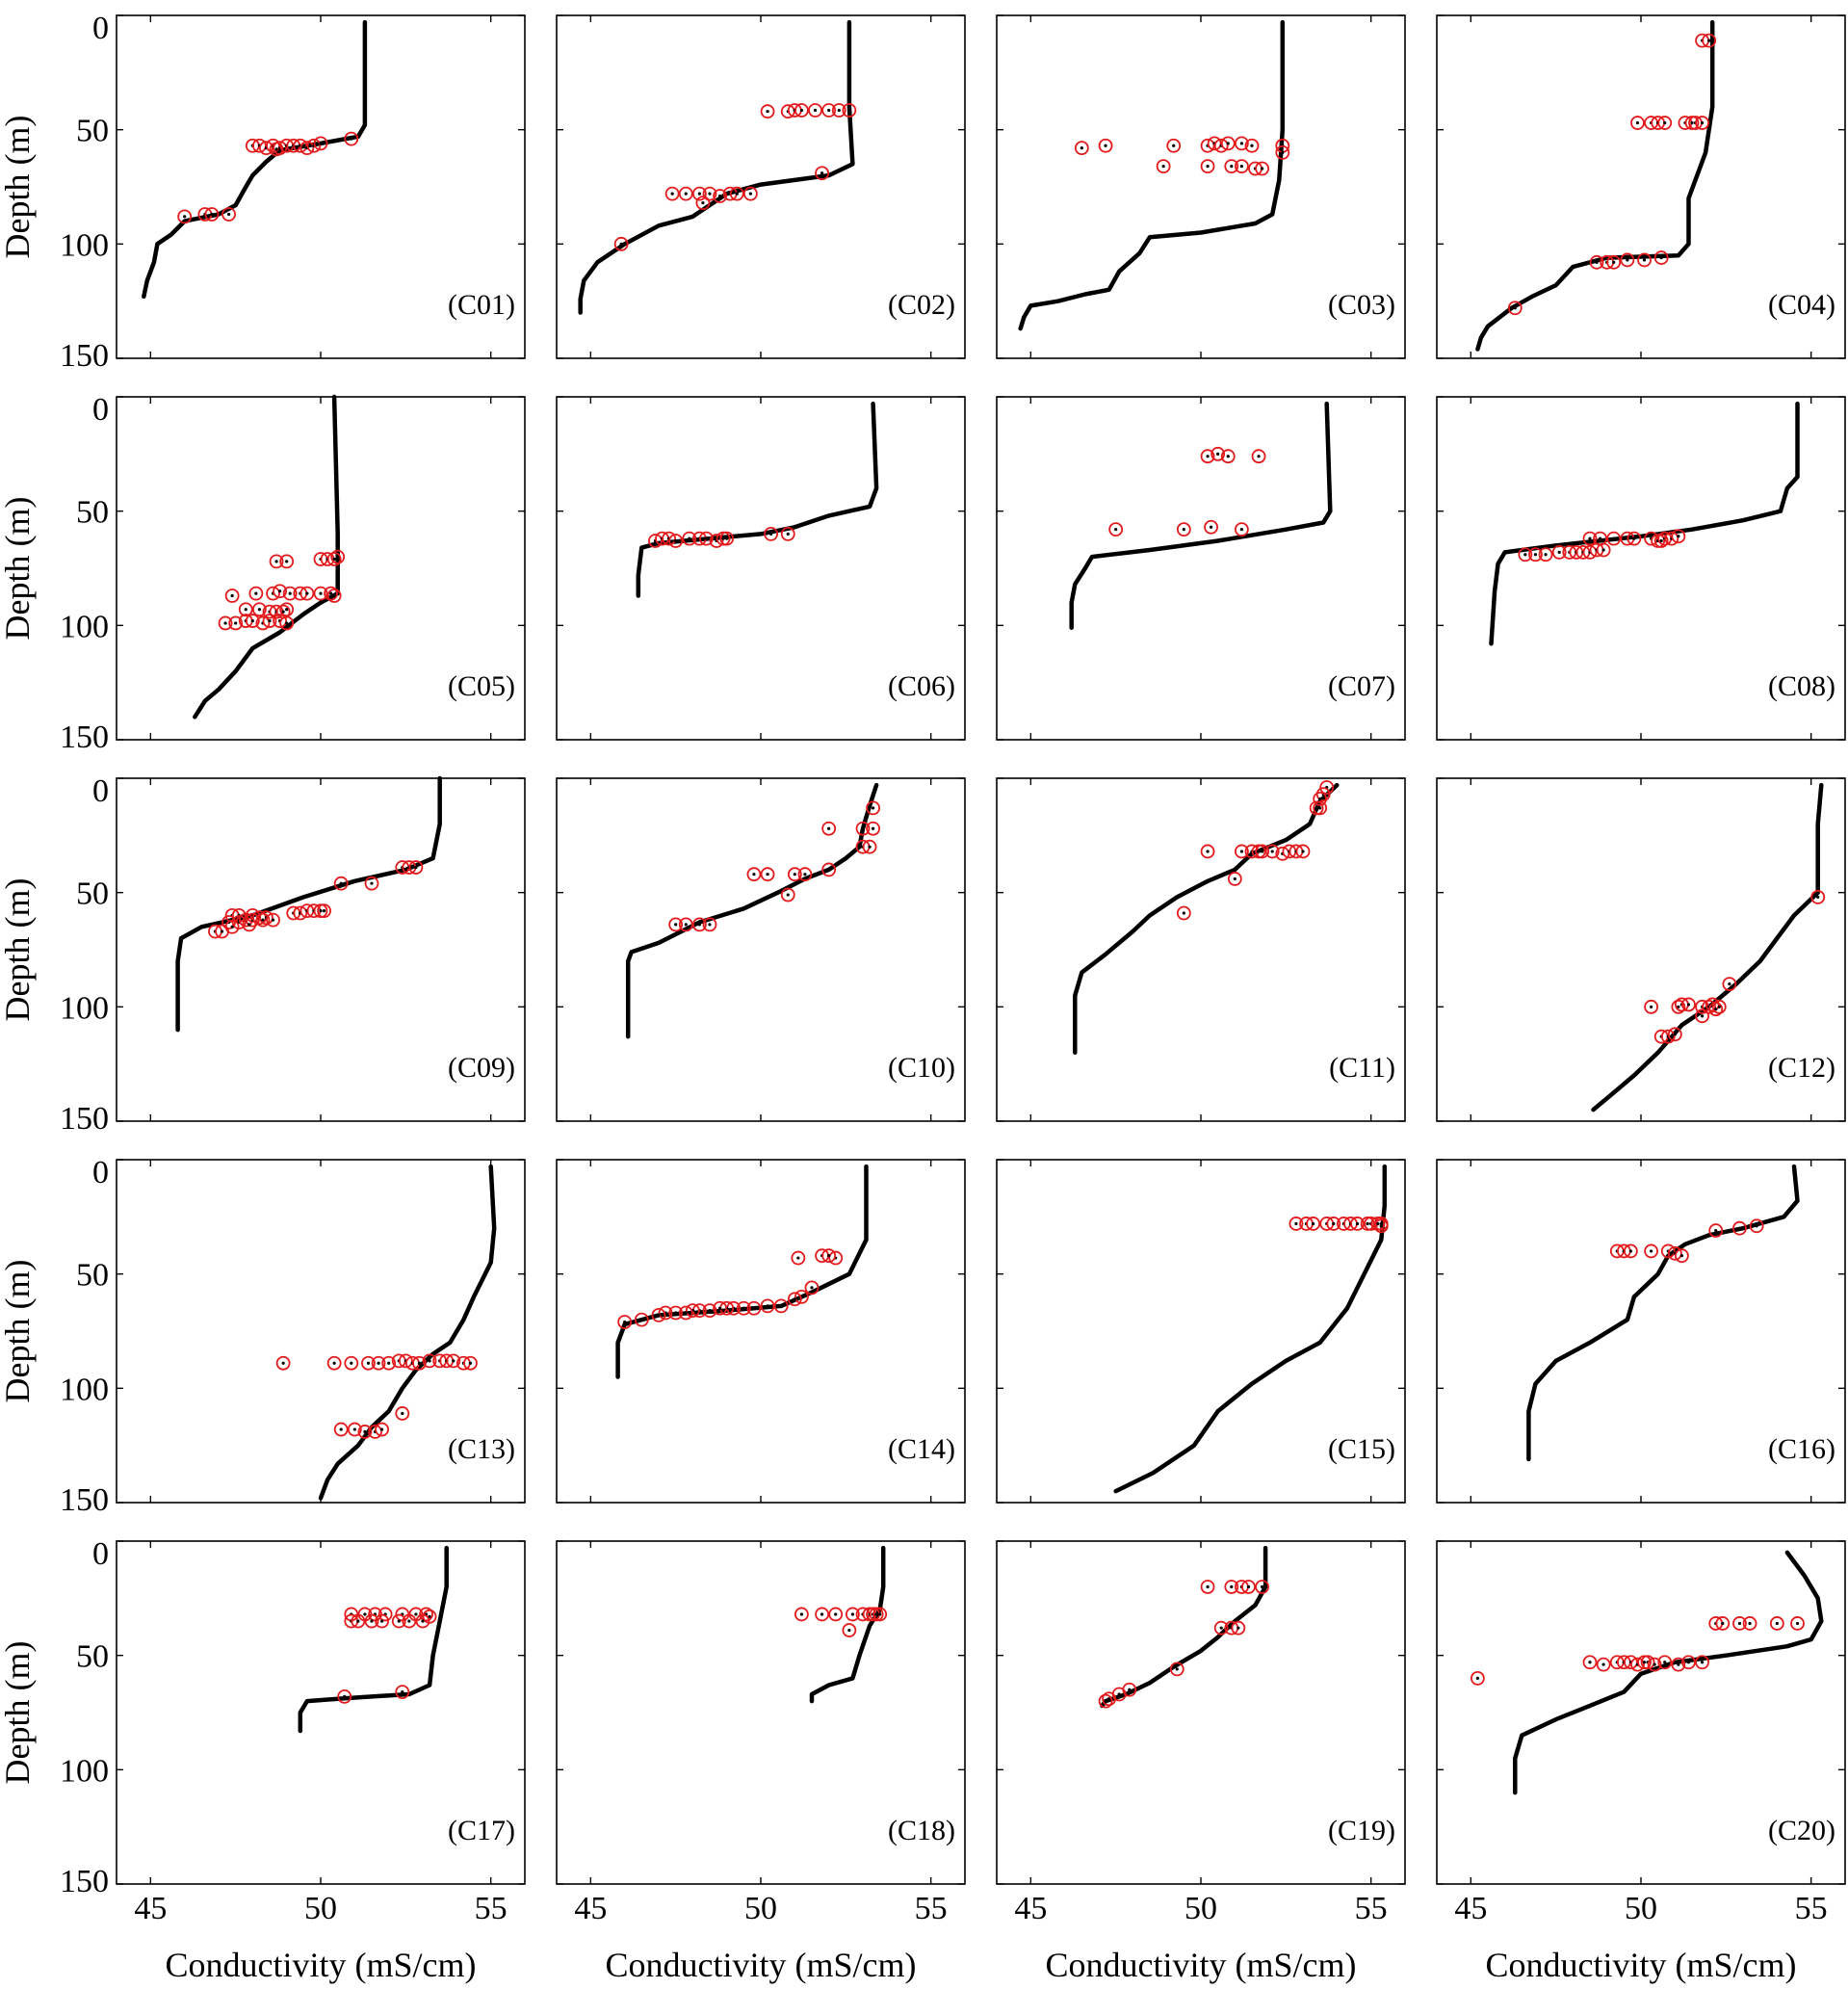  I want to click on panel-c07: (C07), so click(1201, 569).